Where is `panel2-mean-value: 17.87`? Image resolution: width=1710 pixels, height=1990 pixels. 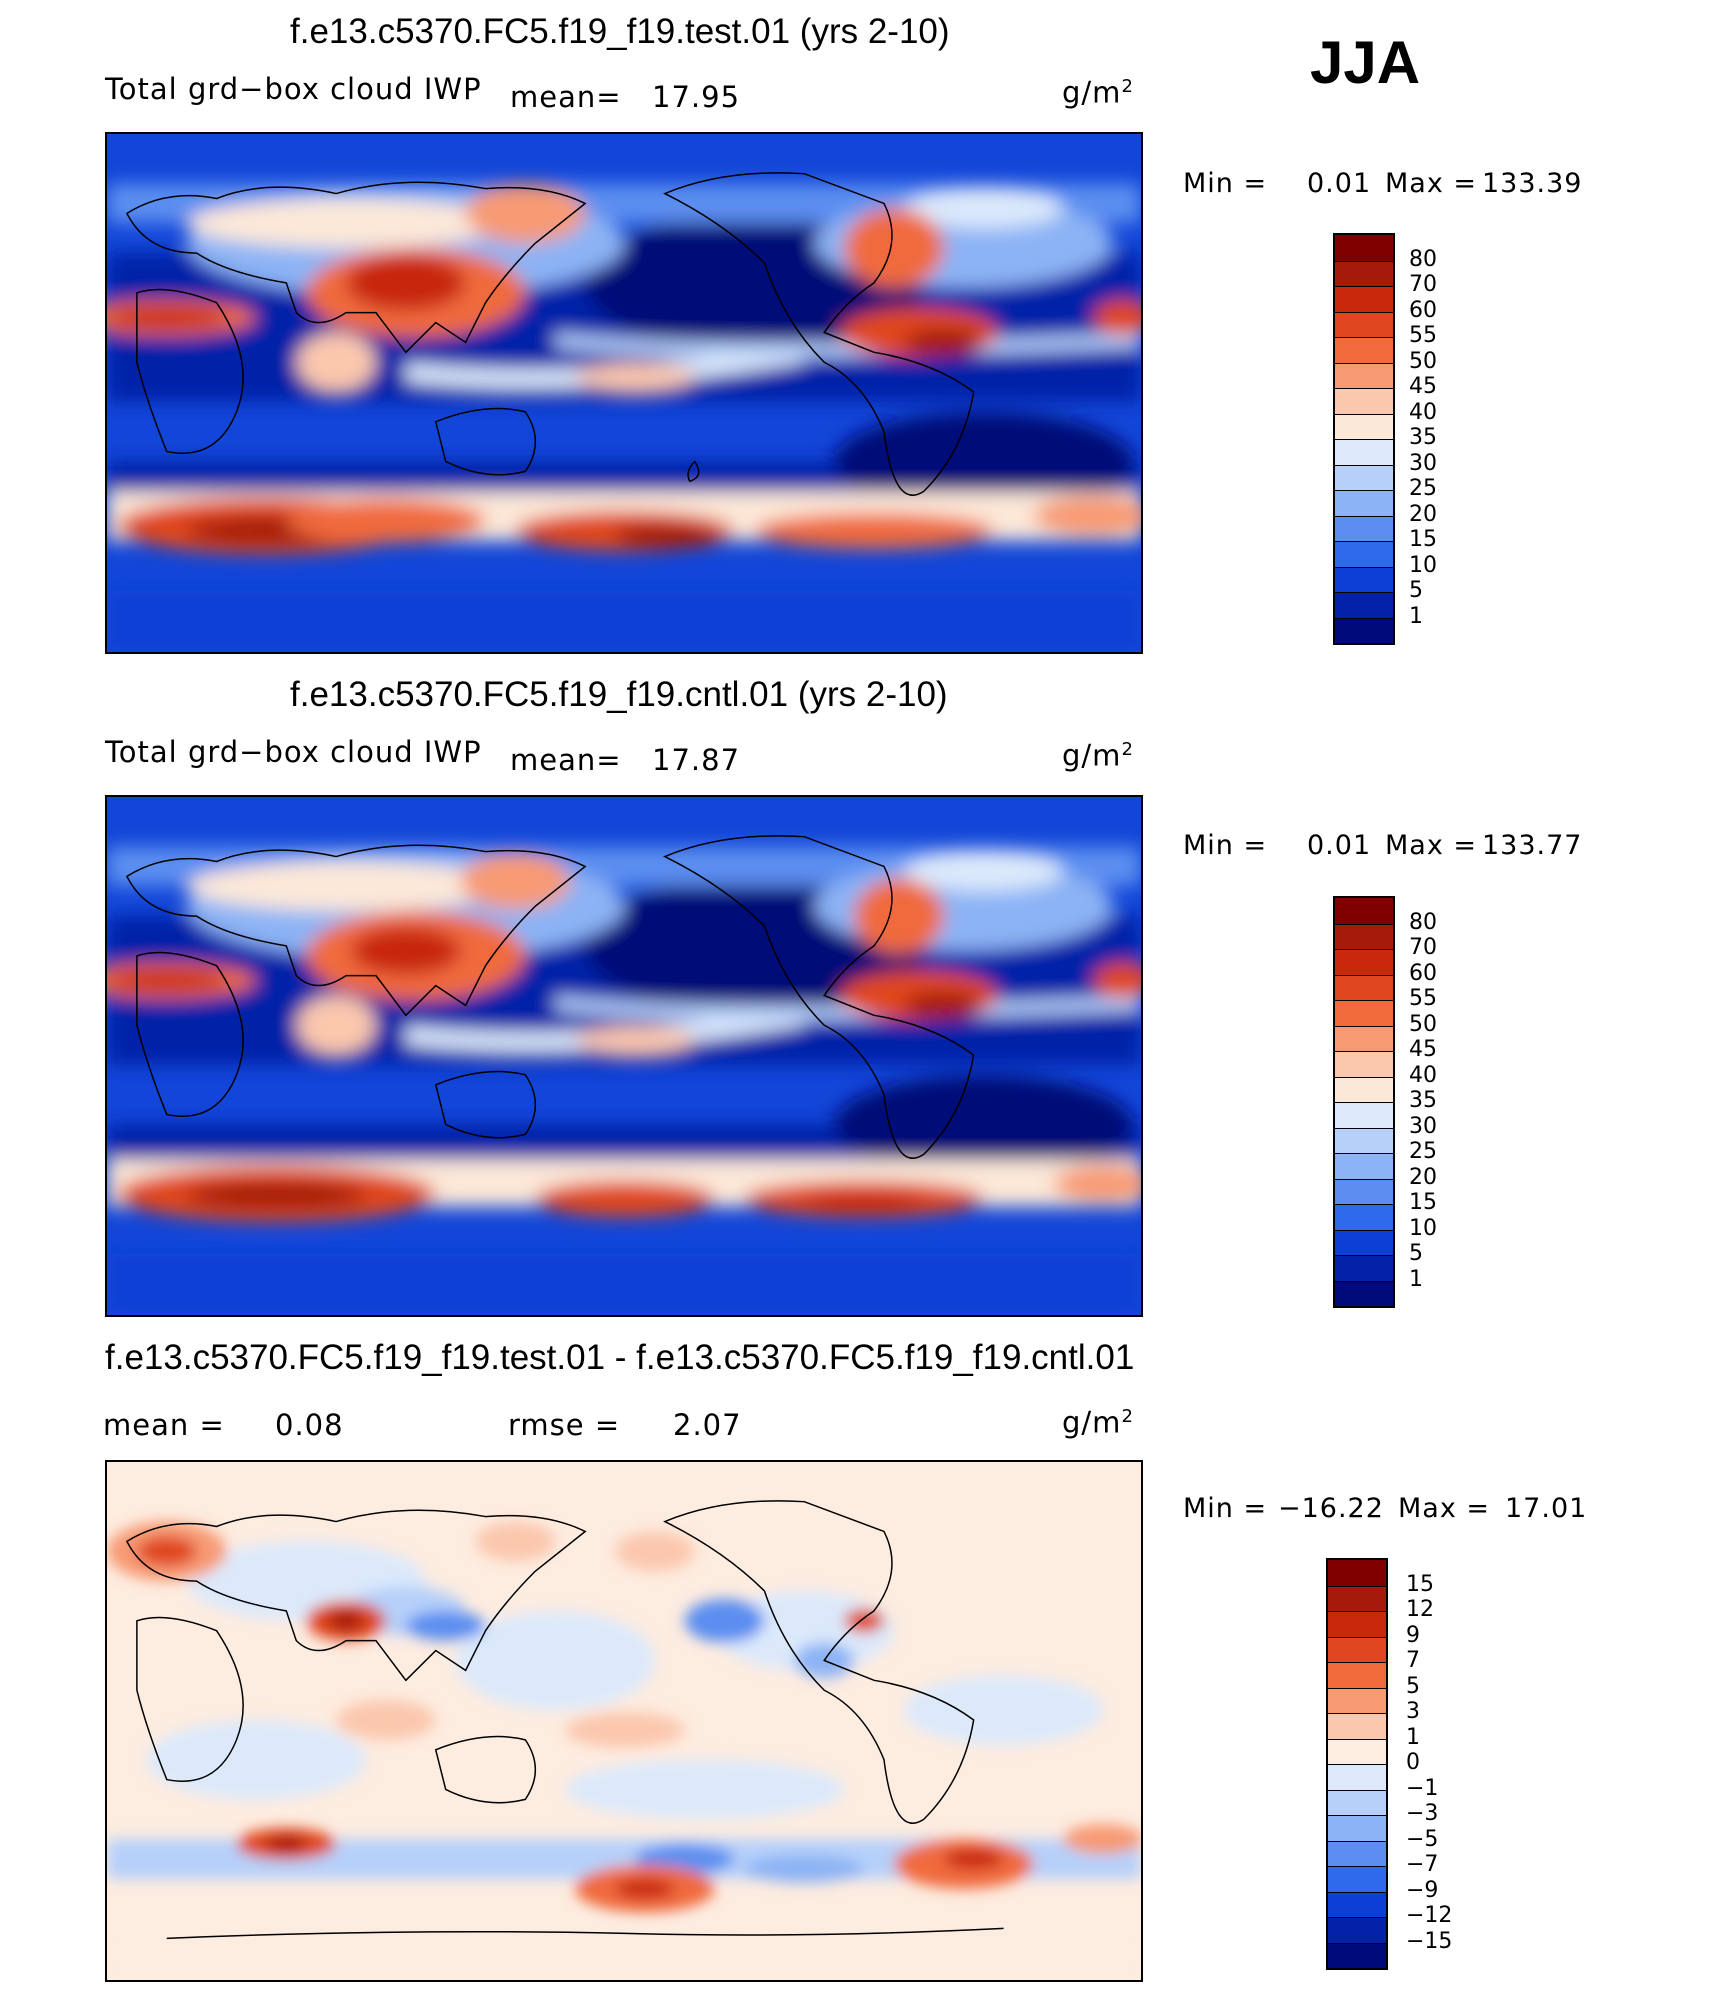
panel2-mean-value: 17.87 is located at coordinates (696, 760).